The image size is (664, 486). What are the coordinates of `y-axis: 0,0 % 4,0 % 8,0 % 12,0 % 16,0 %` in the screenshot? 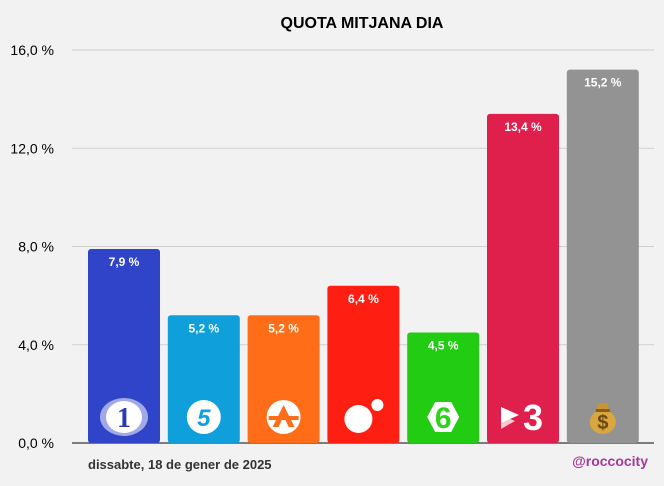 It's located at (32, 246).